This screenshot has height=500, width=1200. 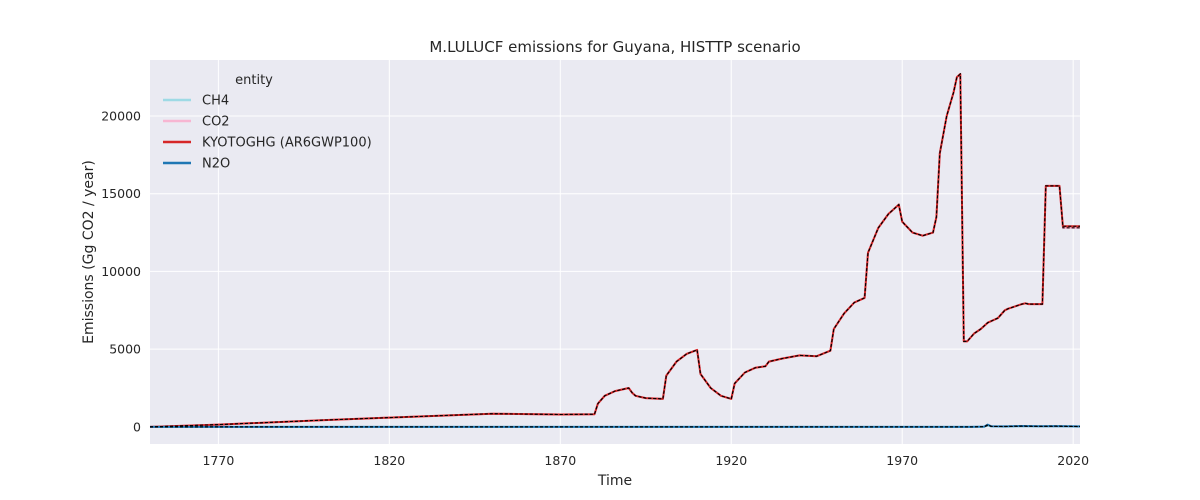 What do you see at coordinates (614, 481) in the screenshot?
I see `x-axis-label: Time` at bounding box center [614, 481].